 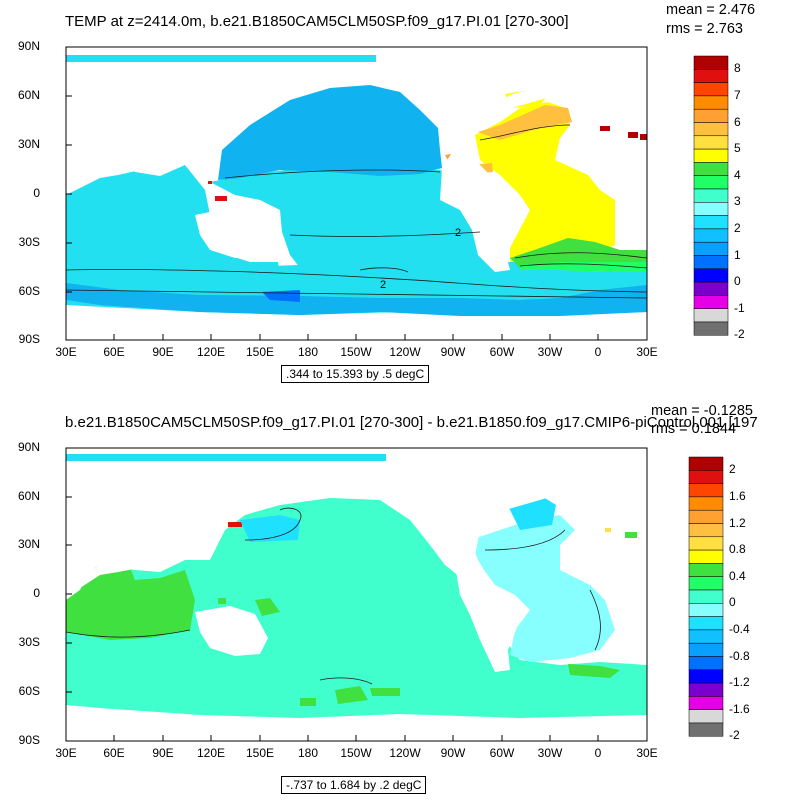 I want to click on panel1-range-box: .344 to 15.393 by .5 degC, so click(x=355, y=374).